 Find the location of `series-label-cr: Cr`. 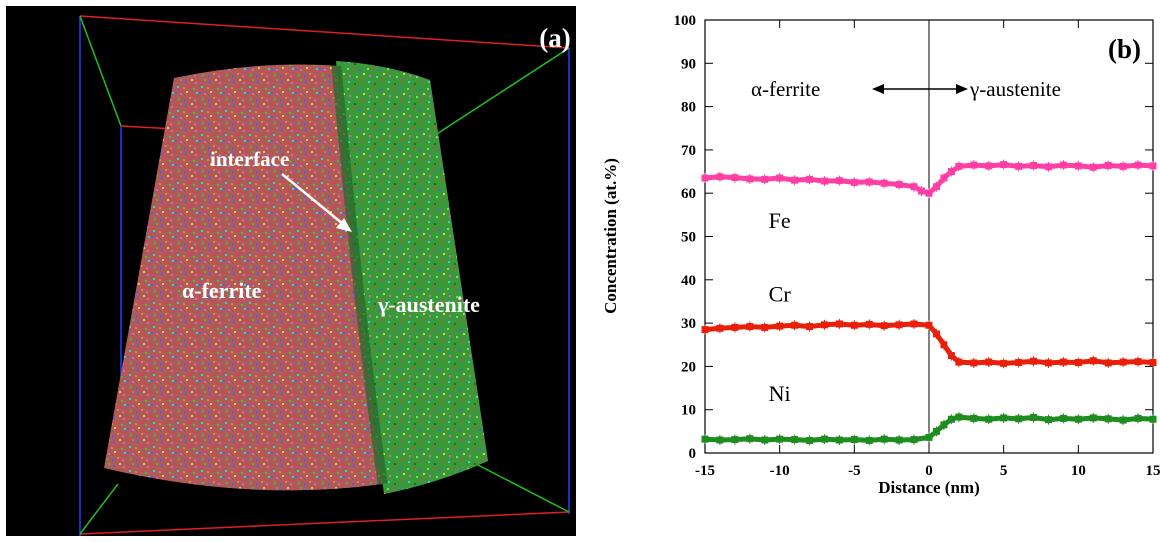

series-label-cr: Cr is located at coordinates (780, 293).